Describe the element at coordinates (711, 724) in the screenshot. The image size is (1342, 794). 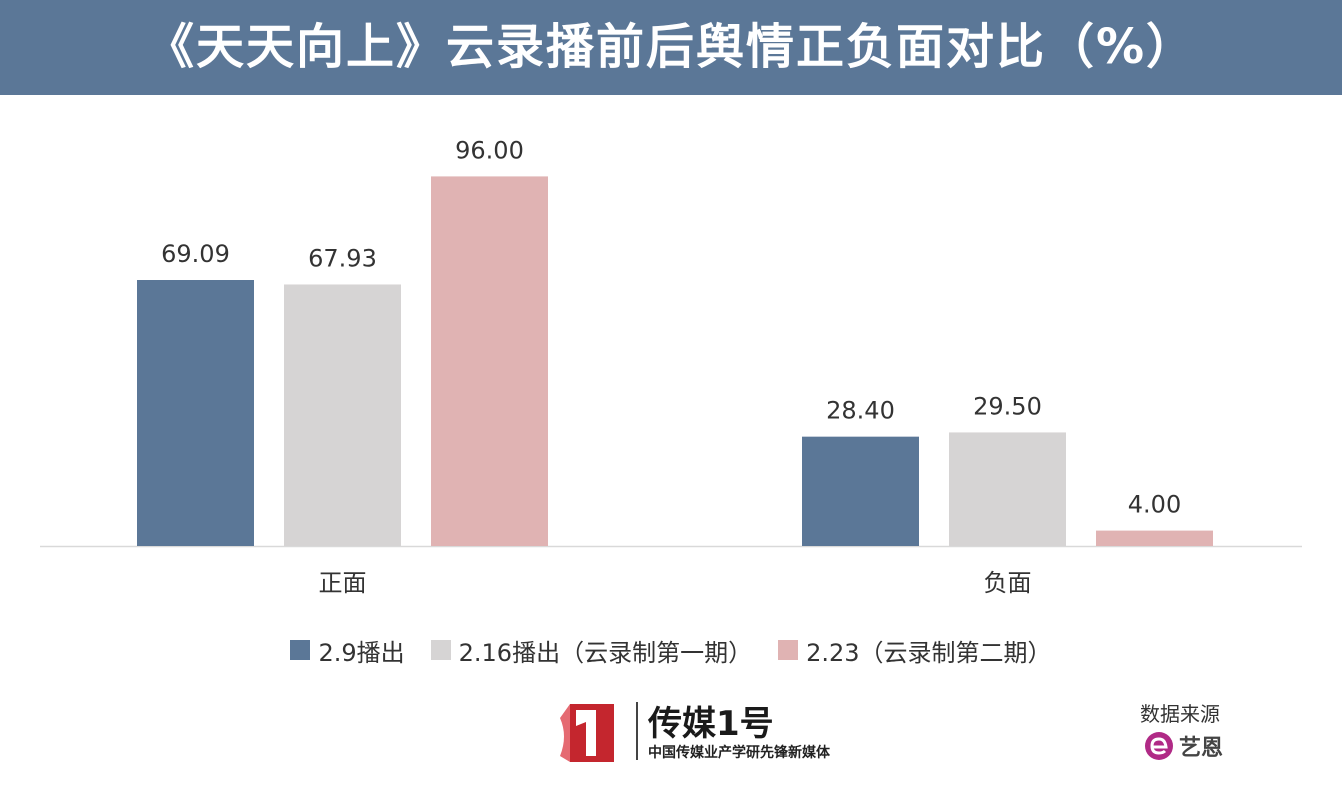
I see `logo-name: 传媒1号` at that location.